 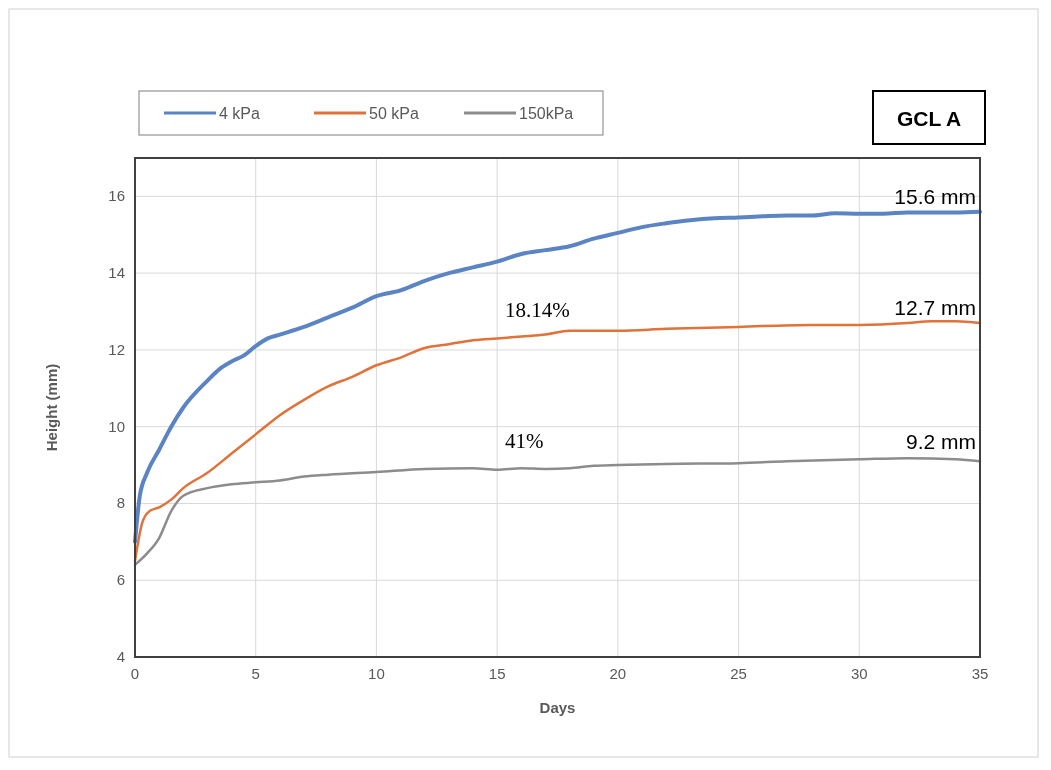 I want to click on x-tick-label: 30, so click(x=859, y=673).